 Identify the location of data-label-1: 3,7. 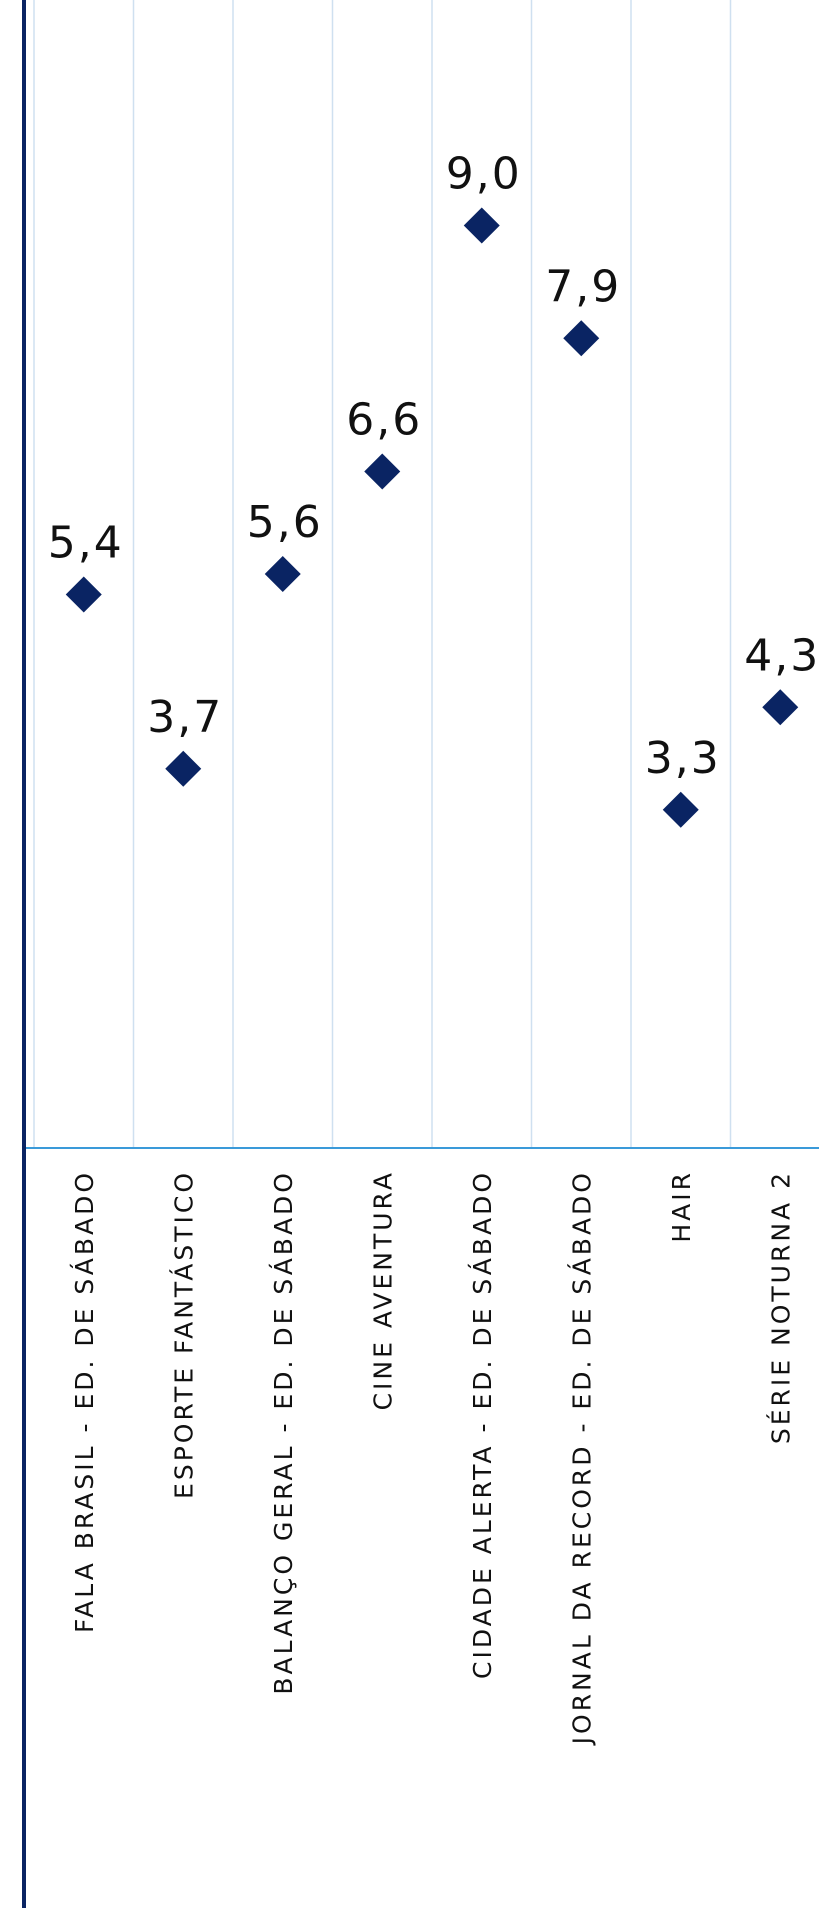
(185, 717).